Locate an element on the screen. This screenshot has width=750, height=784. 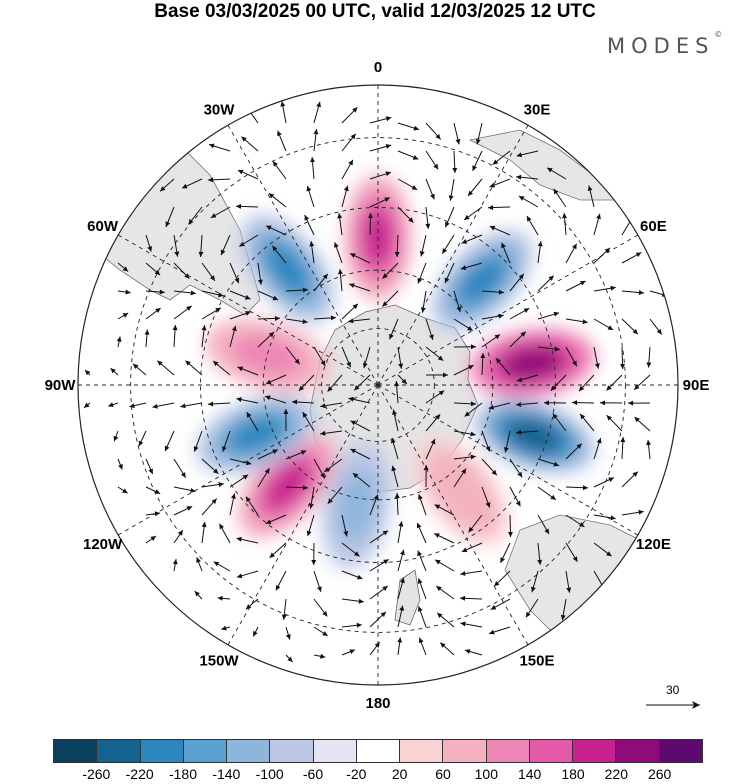
colorbar-tick-label: -60 is located at coordinates (313, 774).